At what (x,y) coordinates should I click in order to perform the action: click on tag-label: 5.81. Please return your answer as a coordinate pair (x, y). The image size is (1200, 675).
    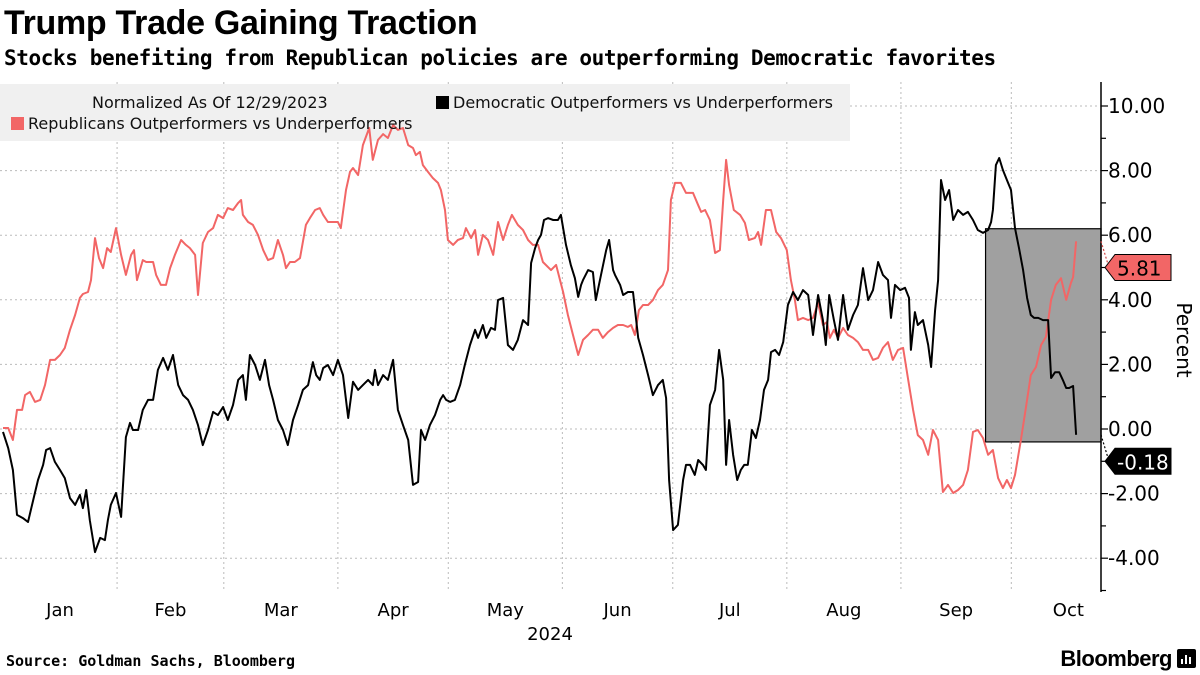
    Looking at the image, I should click on (1139, 269).